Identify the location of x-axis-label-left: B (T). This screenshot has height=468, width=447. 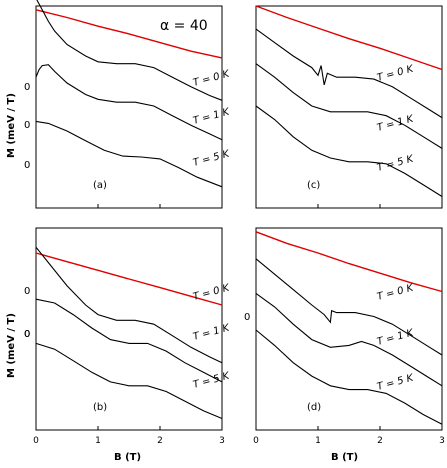
(128, 457).